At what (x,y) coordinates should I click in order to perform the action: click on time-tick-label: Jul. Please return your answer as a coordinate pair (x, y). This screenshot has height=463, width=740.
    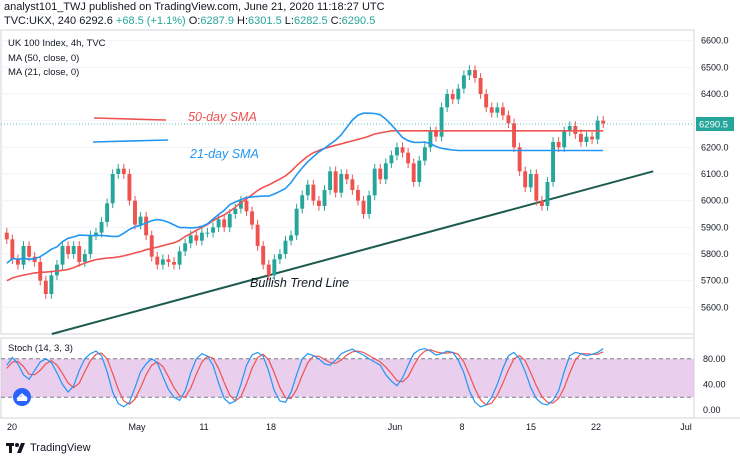
    Looking at the image, I should click on (686, 427).